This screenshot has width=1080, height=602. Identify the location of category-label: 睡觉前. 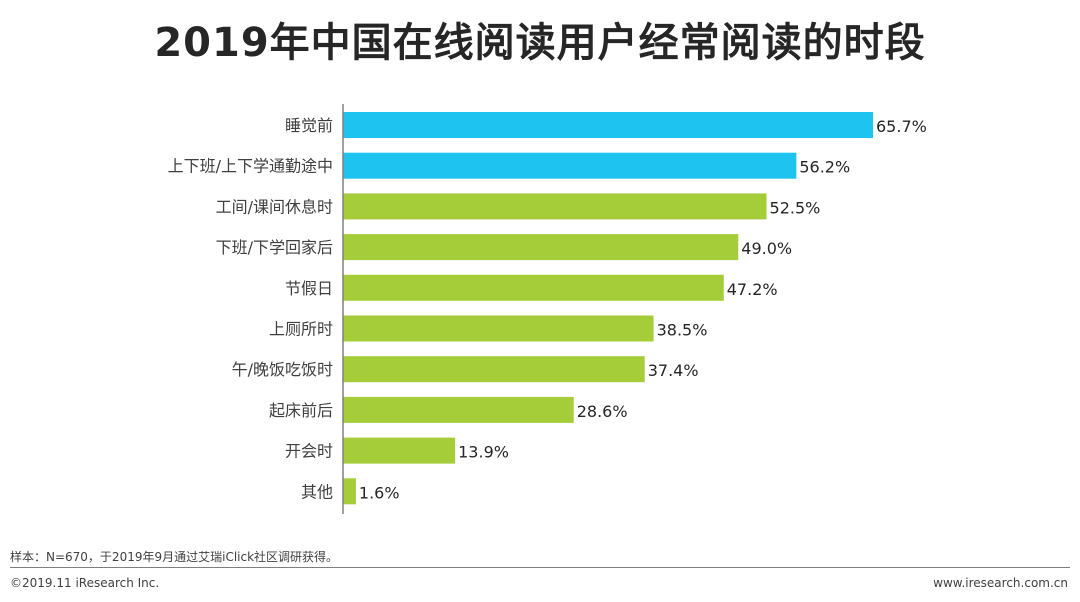
(309, 125).